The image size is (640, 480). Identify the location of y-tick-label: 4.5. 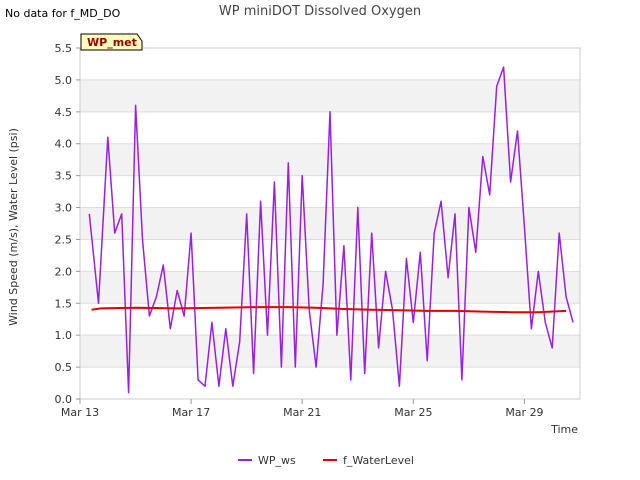
(64, 112).